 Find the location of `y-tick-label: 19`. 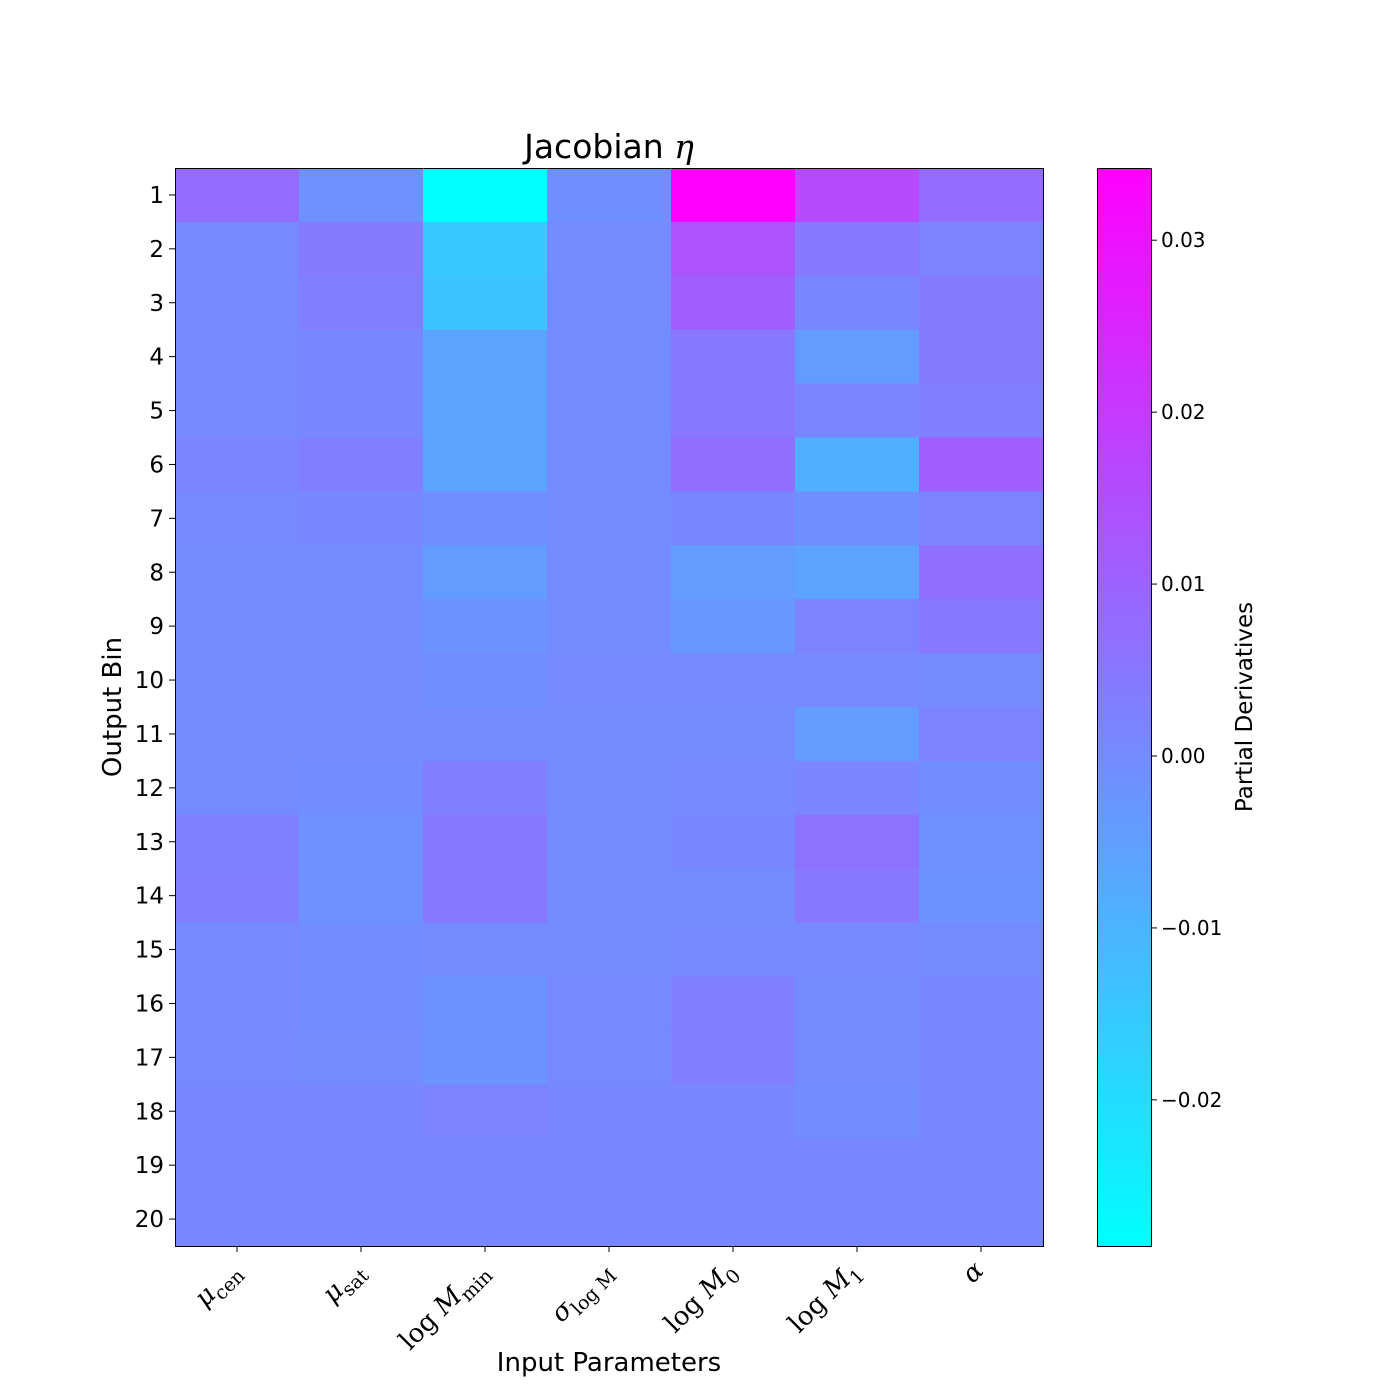

y-tick-label: 19 is located at coordinates (149, 1166).